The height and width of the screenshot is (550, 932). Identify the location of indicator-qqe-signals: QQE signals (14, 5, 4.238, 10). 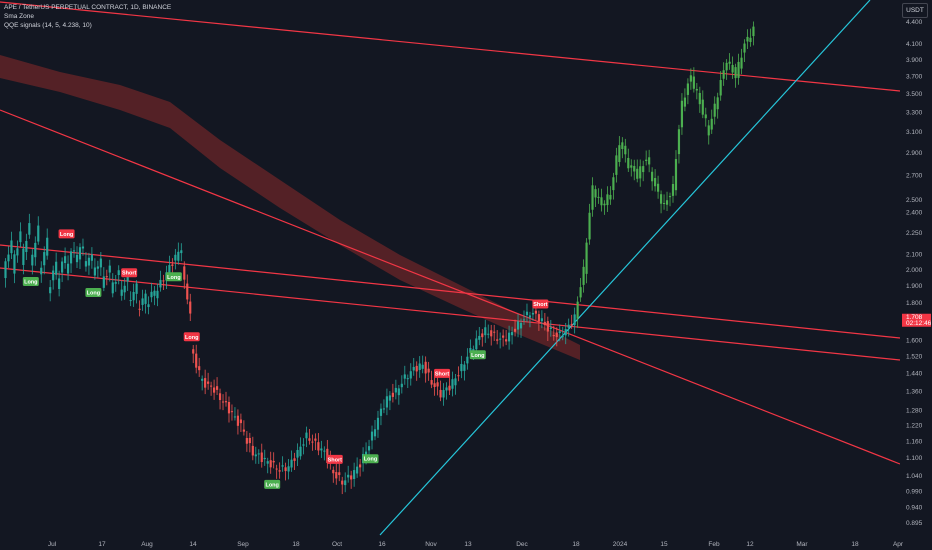
(48, 25).